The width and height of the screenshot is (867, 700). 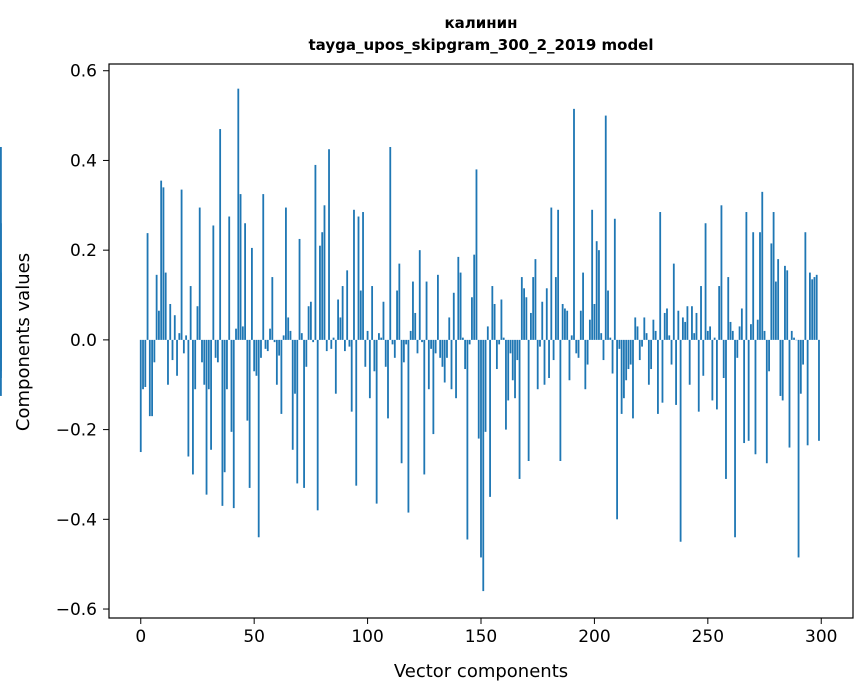 I want to click on x-tick-label: 250, so click(x=708, y=637).